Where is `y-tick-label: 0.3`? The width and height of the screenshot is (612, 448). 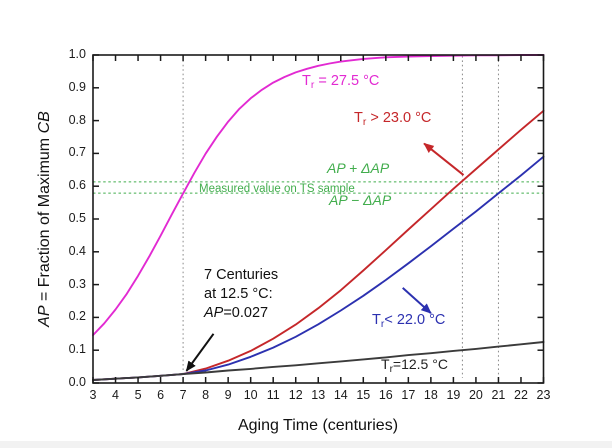
y-tick-label: 0.3 is located at coordinates (77, 283).